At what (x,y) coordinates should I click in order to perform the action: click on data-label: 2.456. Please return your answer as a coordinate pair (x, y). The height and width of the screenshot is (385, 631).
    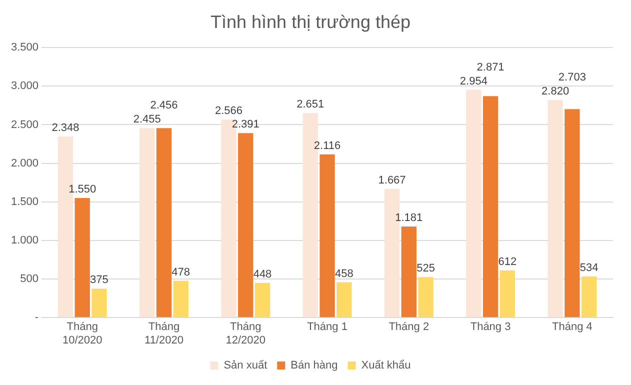
    Looking at the image, I should click on (164, 106).